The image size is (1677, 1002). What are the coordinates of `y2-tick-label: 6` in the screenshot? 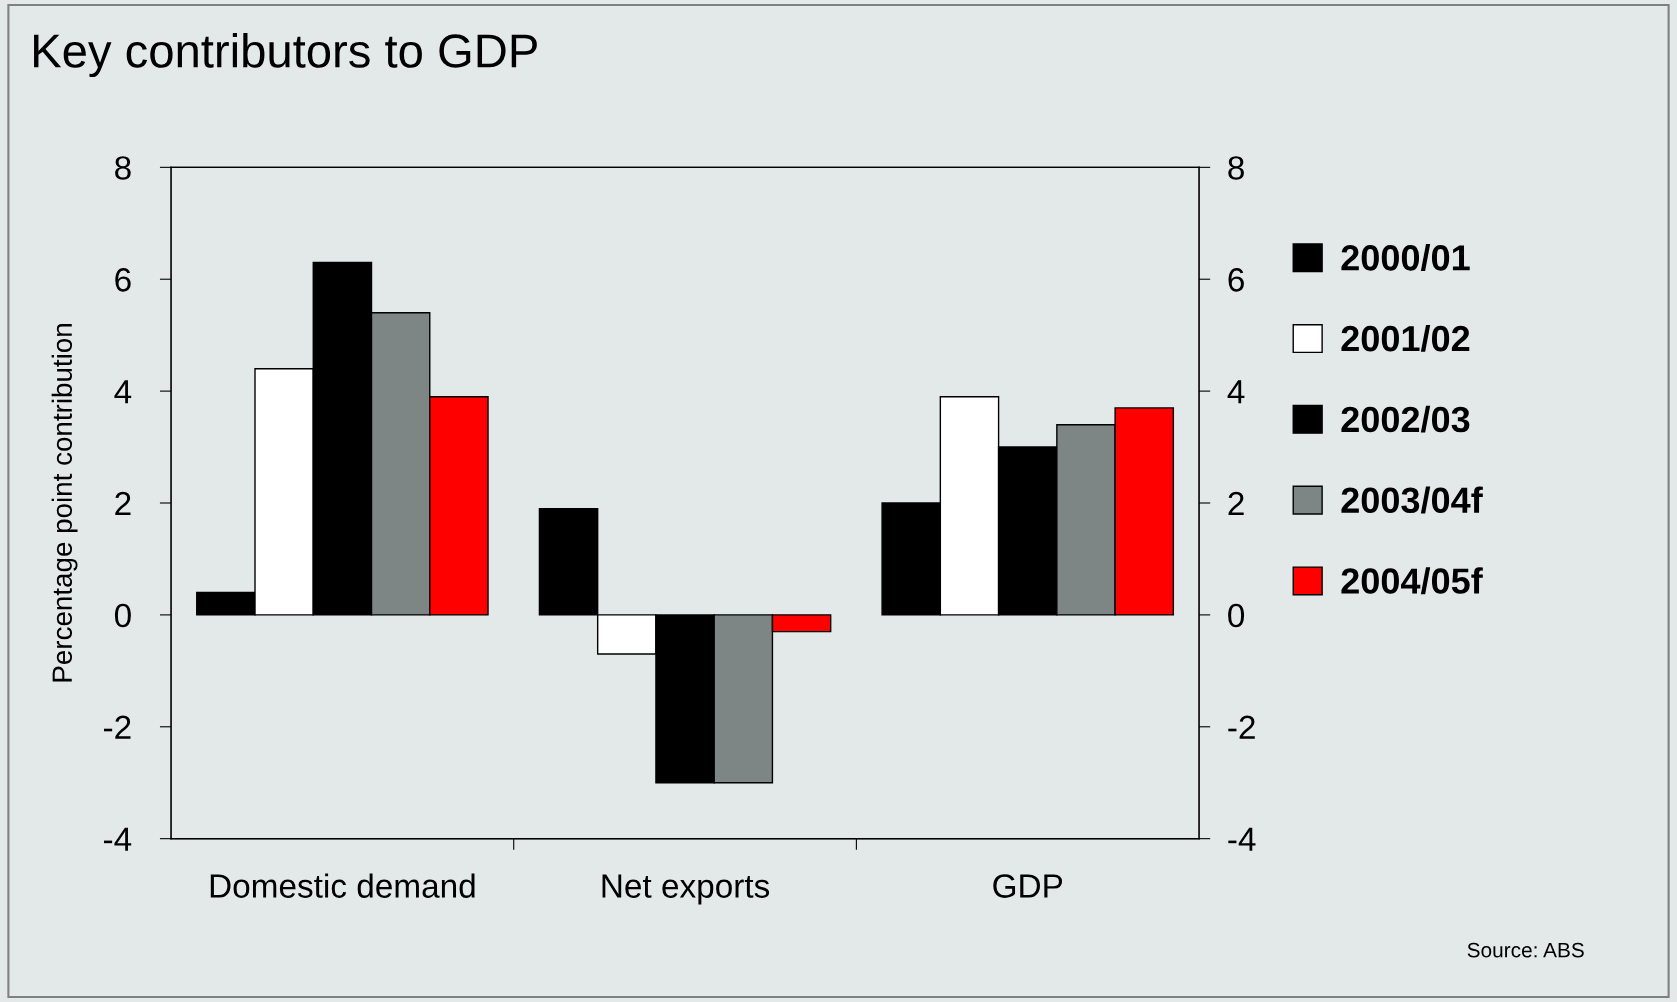 It's located at (1236, 280).